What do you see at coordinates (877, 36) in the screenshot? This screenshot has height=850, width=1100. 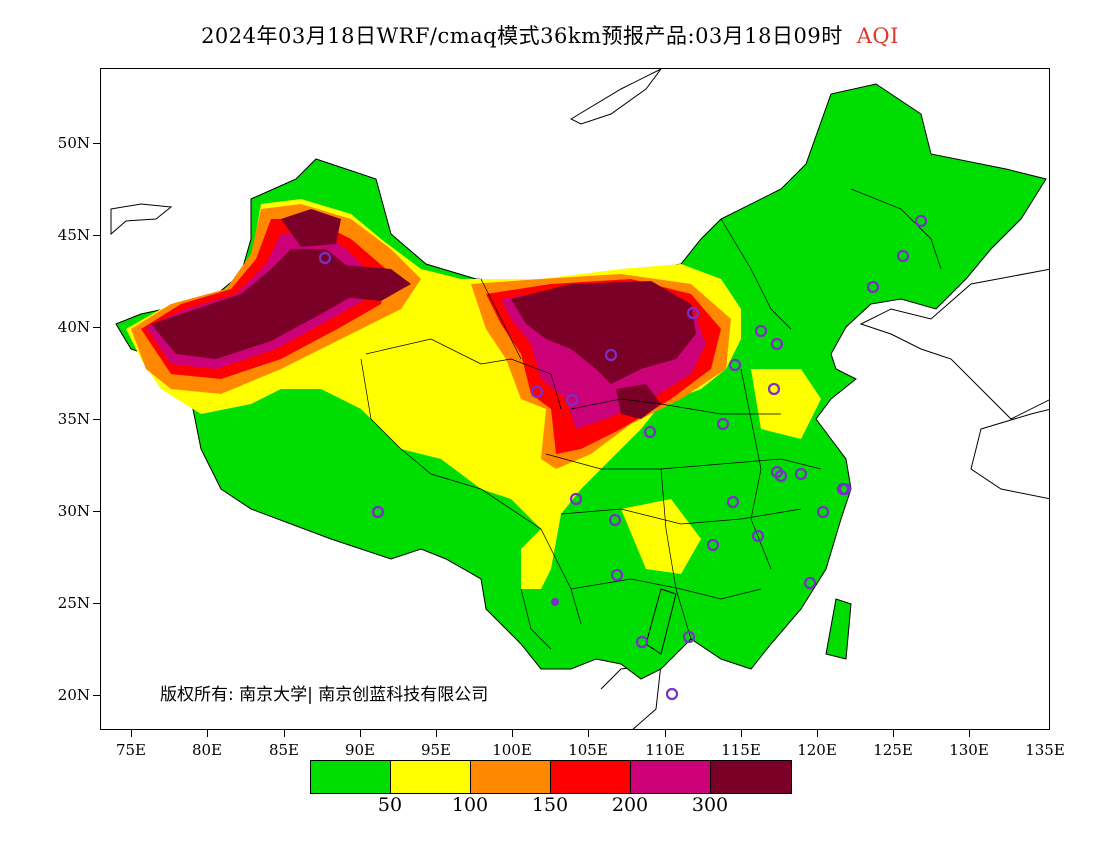 I see `title-tag: AQI` at bounding box center [877, 36].